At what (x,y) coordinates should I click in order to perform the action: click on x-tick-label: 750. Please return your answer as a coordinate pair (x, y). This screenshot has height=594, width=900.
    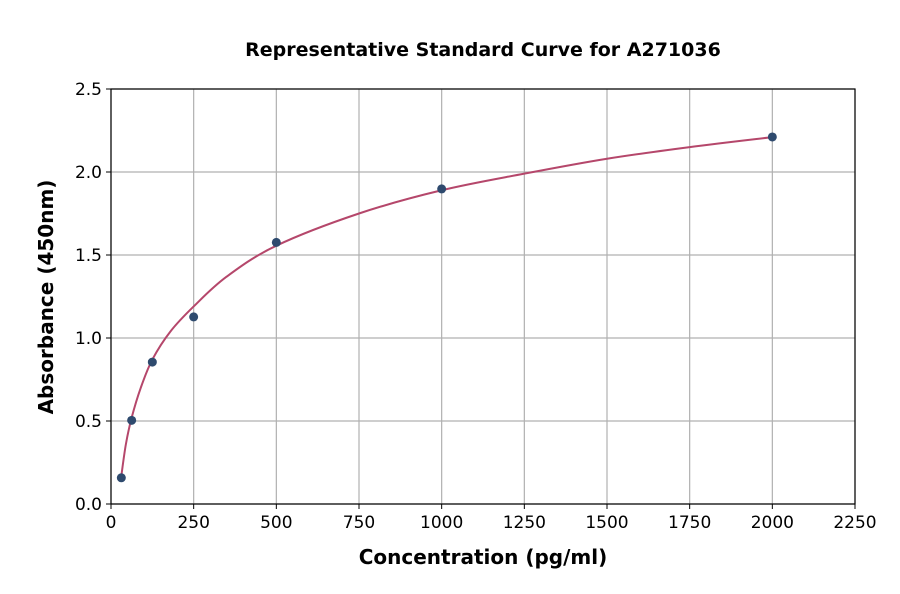
    Looking at the image, I should click on (359, 523).